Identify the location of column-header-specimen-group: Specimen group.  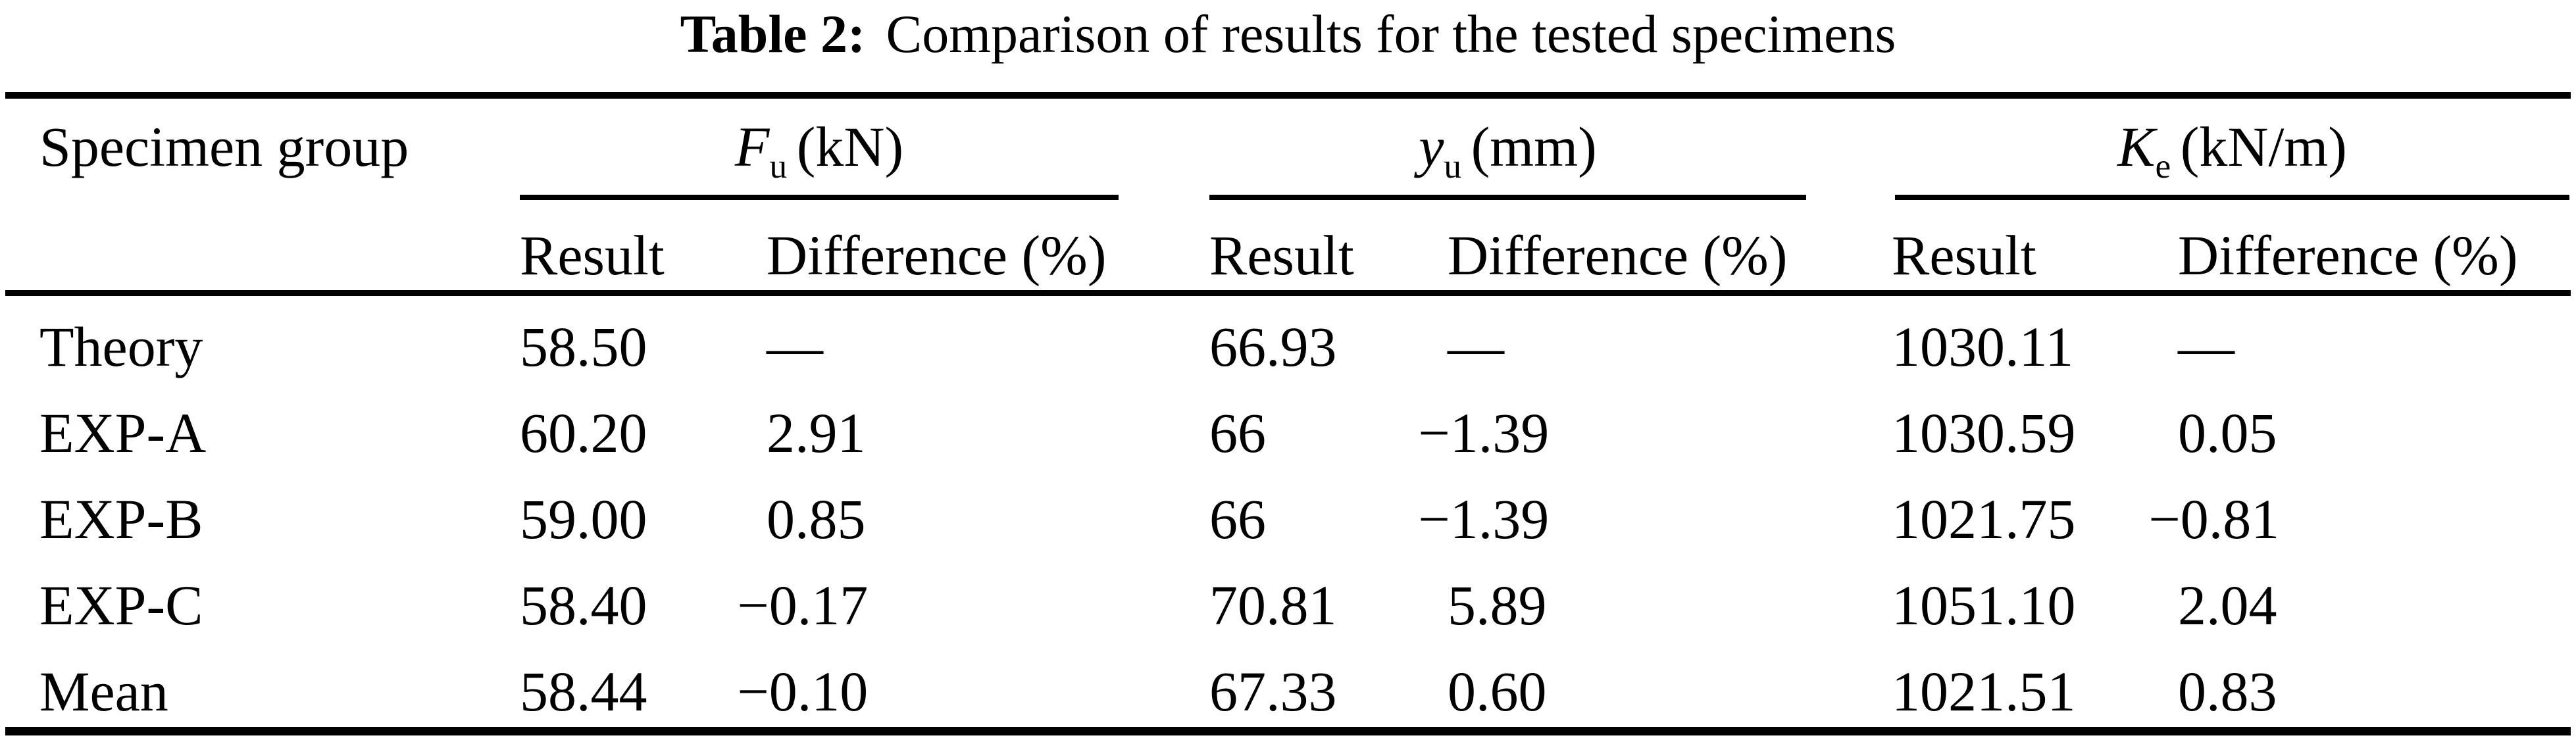
(224, 146).